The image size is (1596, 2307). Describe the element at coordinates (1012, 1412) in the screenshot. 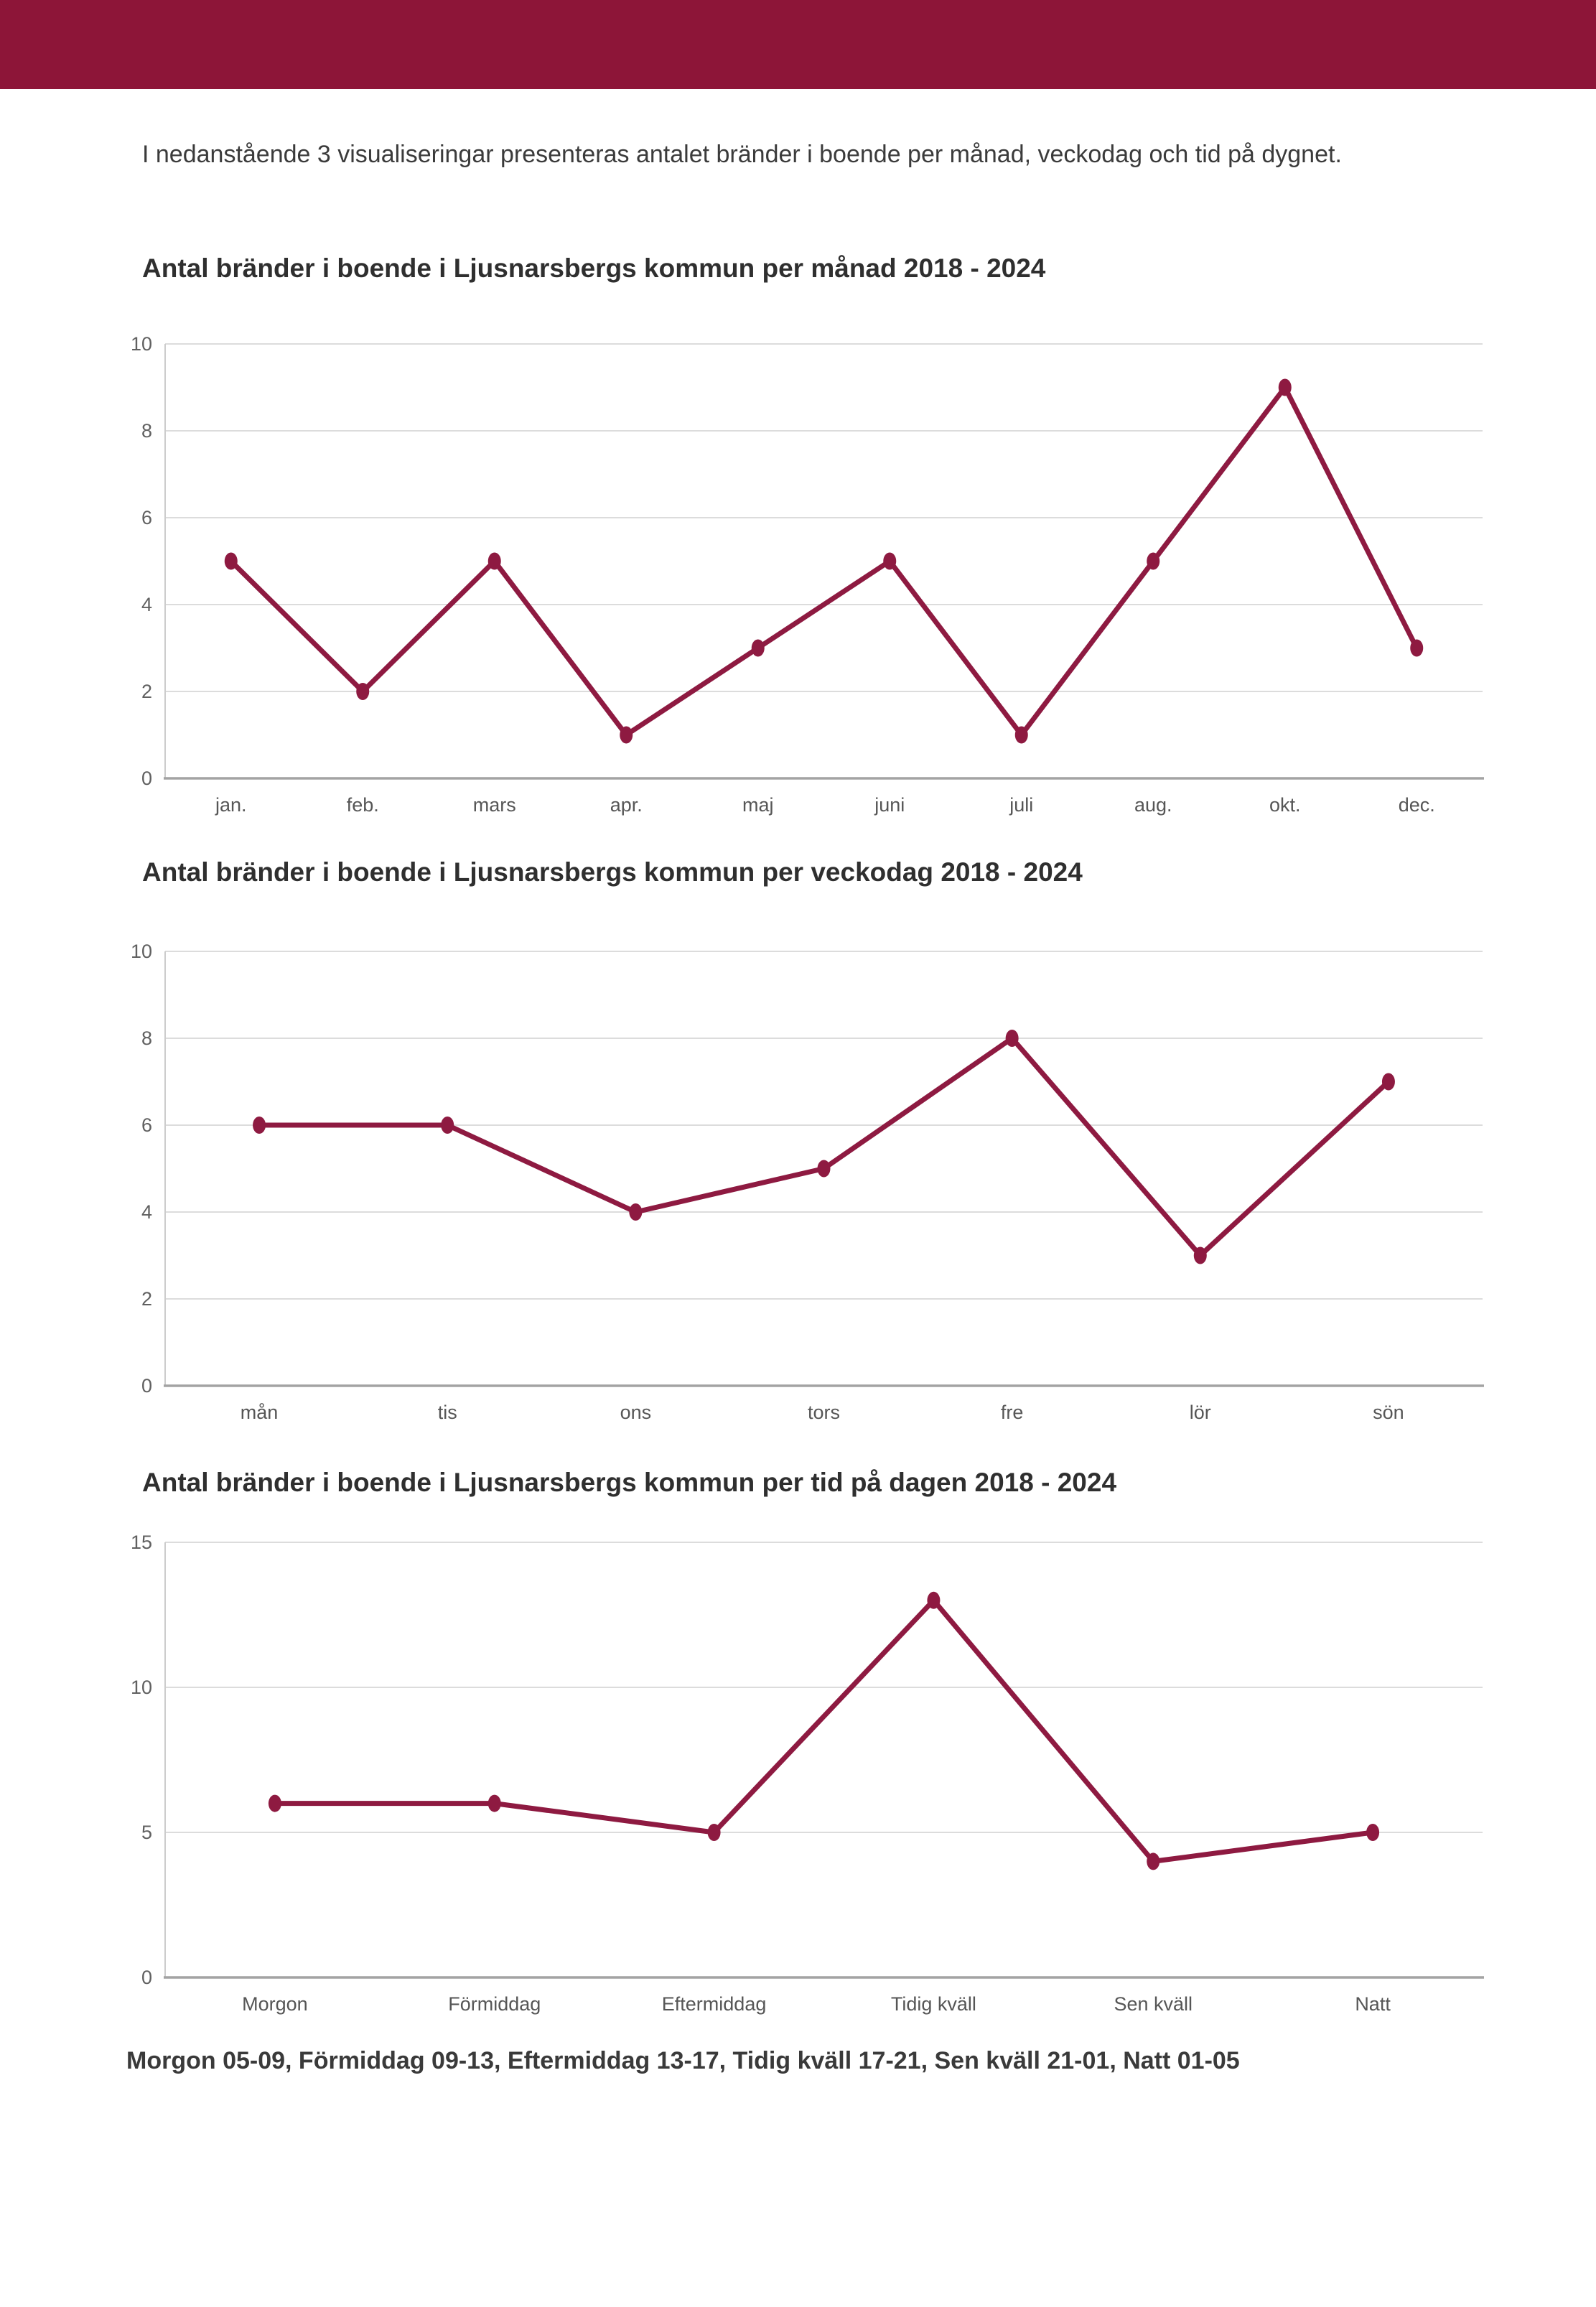

I see `x-tick-label: fre` at that location.